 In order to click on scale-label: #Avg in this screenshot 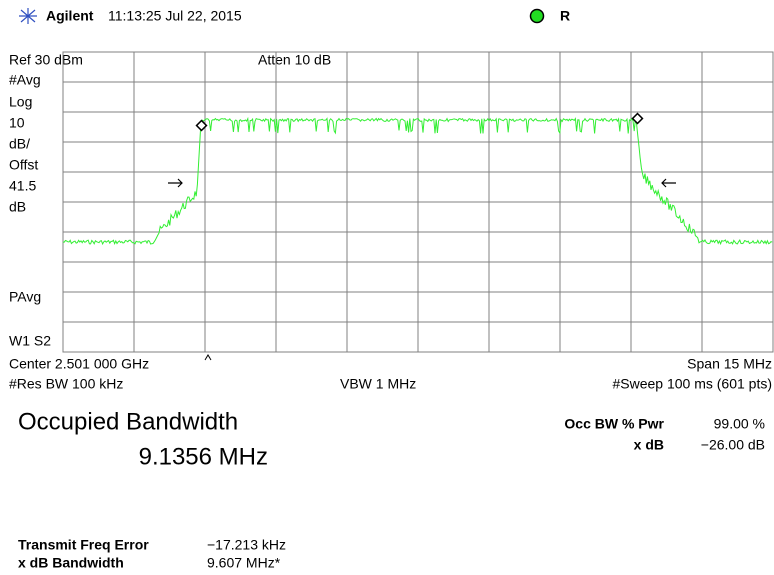, I will do `click(25, 80)`.